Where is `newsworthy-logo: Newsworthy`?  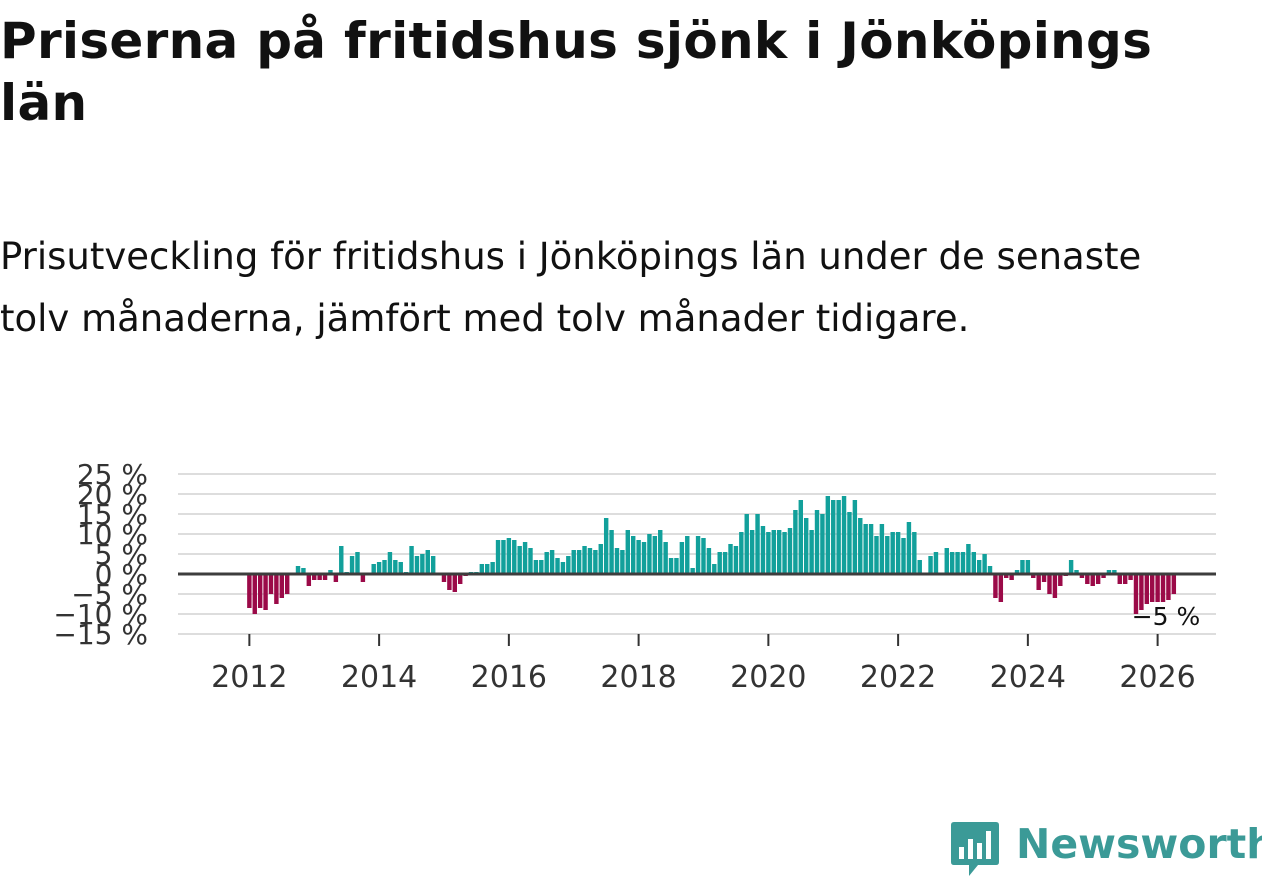
newsworthy-logo: Newsworthy is located at coordinates (1106, 848).